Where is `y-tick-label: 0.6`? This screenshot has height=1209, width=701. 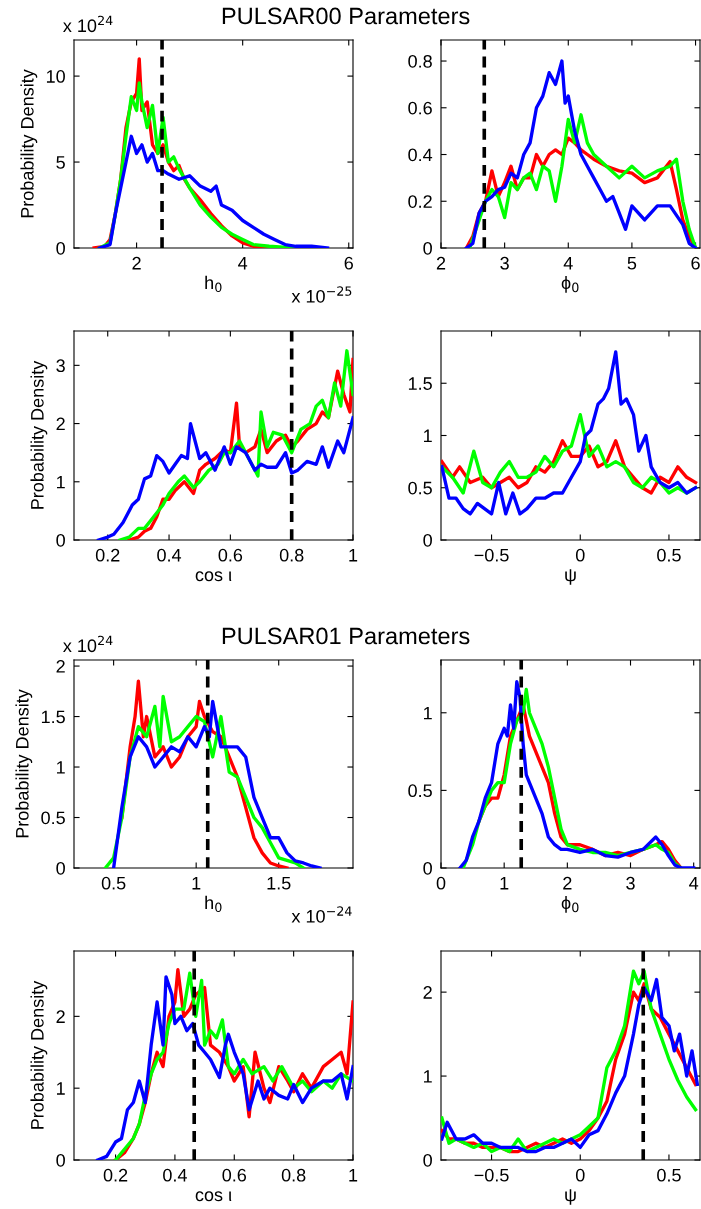
y-tick-label: 0.6 is located at coordinates (420, 108).